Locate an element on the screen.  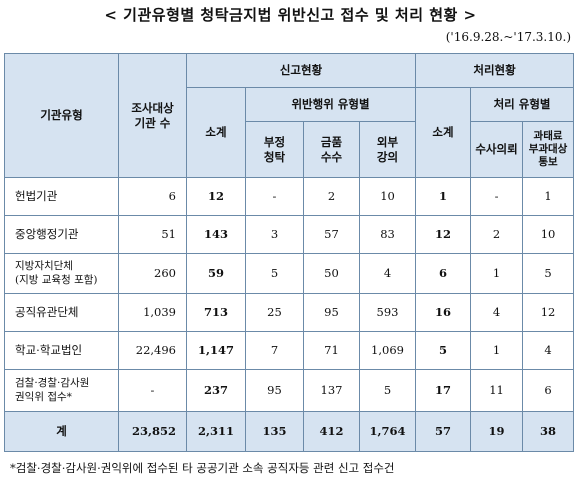
survey-count: - is located at coordinates (152, 390).